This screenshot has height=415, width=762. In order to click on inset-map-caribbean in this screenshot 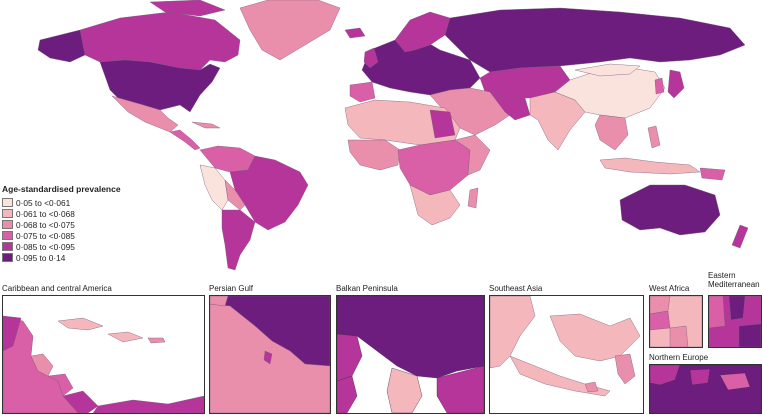, I will do `click(103, 354)`.